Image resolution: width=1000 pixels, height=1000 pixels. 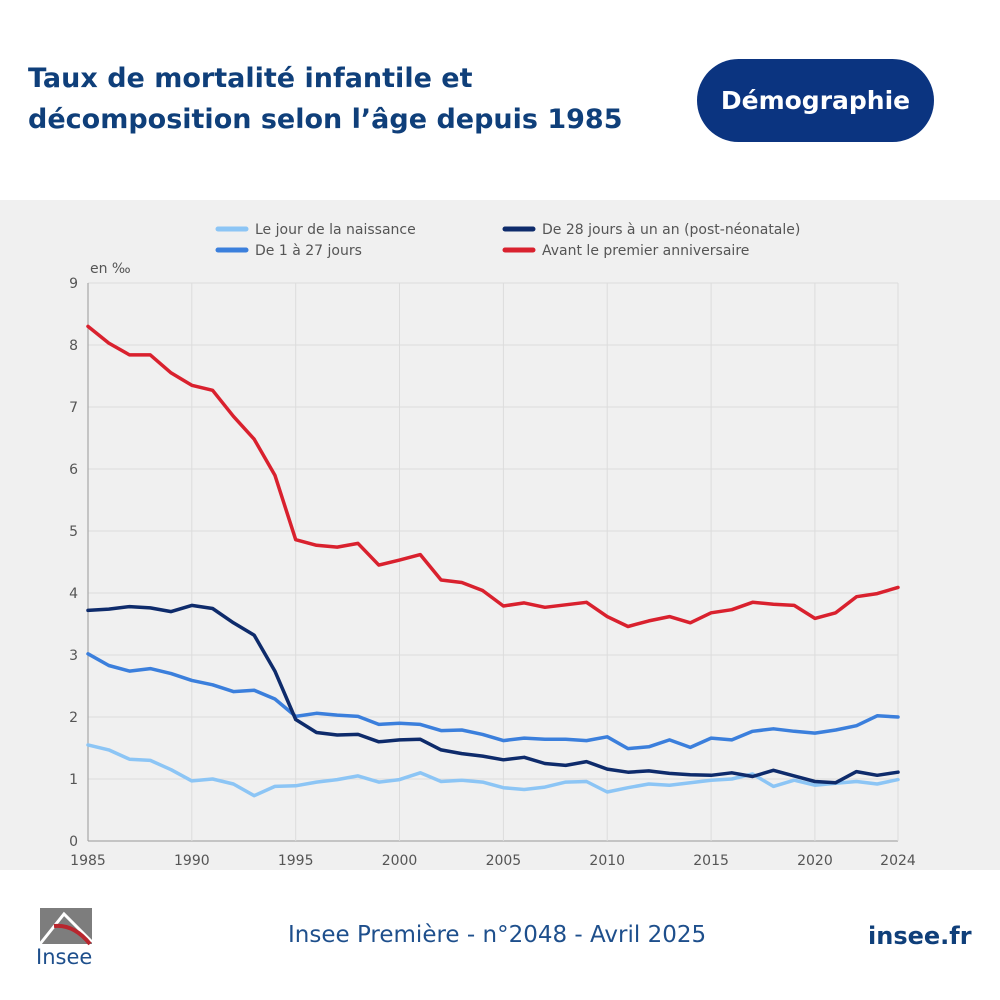 I want to click on y-axis-ticks: 0 1 2 3 4 5 6 7 8 9, so click(x=73, y=563).